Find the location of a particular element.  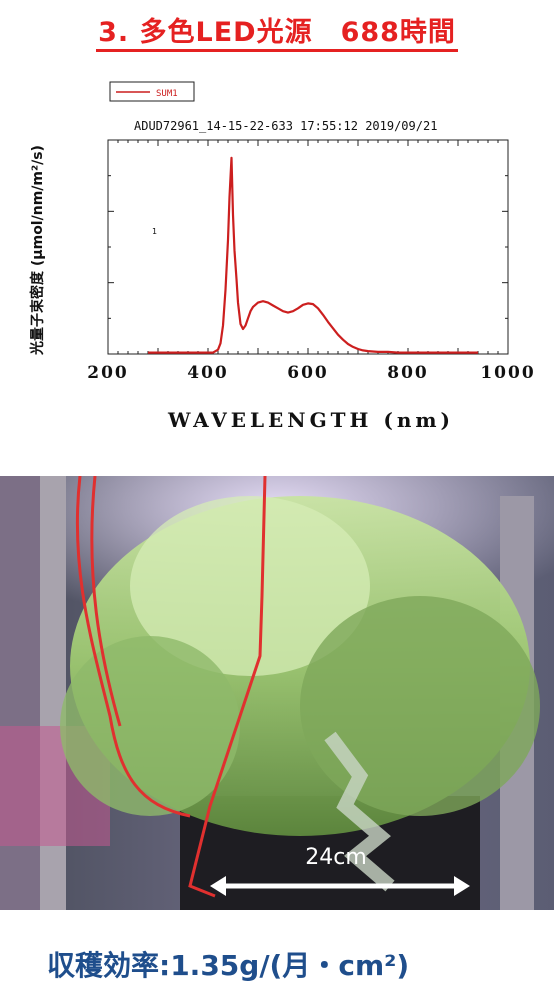

scale-label: 24cm is located at coordinates (336, 857).